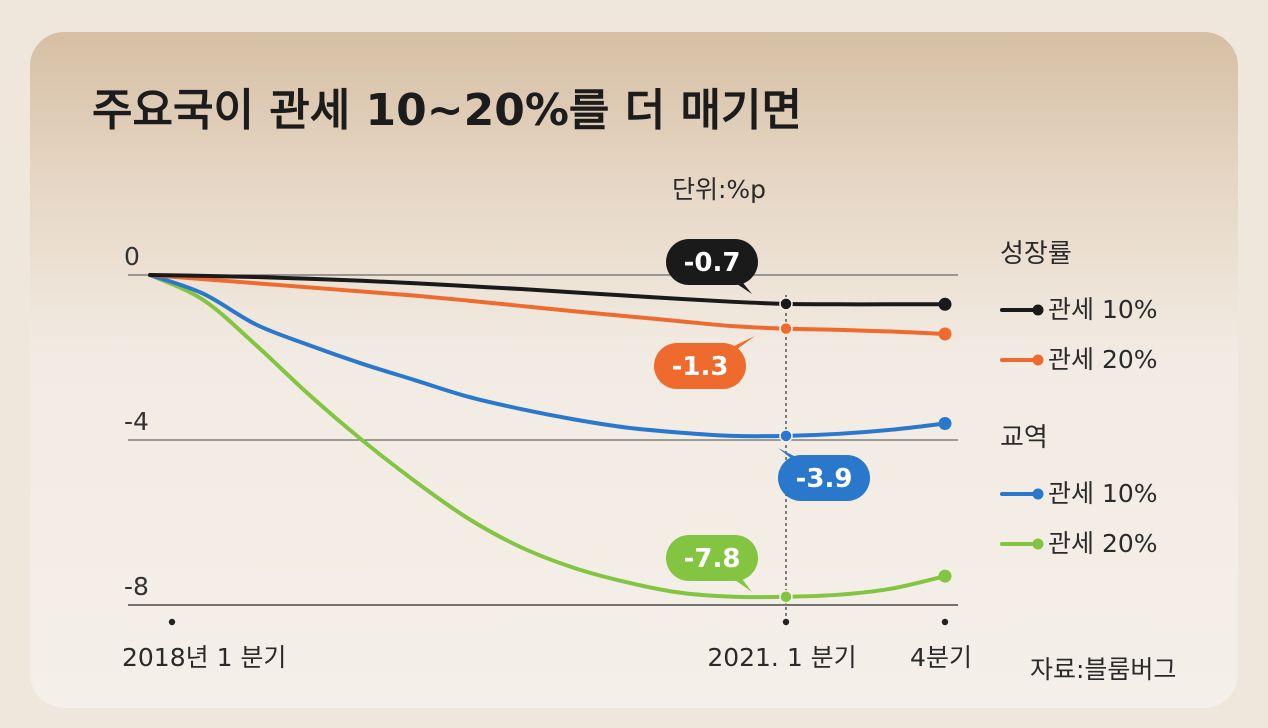 This screenshot has width=1268, height=728. I want to click on callout-label: -3.9, so click(824, 479).